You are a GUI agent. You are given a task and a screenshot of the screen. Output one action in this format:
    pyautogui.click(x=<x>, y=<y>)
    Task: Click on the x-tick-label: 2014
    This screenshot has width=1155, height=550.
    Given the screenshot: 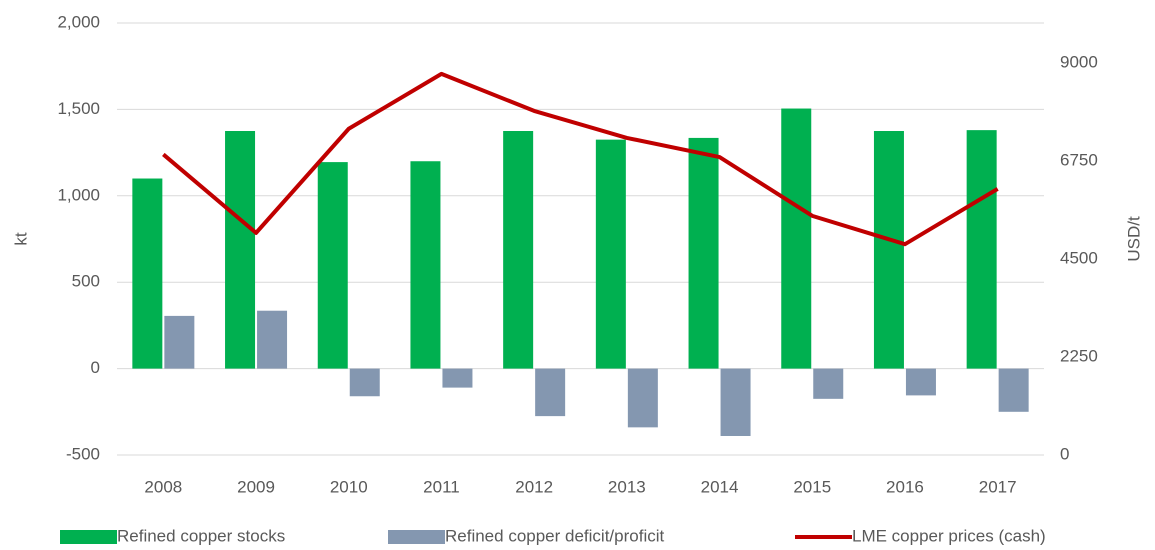 What is the action you would take?
    pyautogui.click(x=720, y=486)
    